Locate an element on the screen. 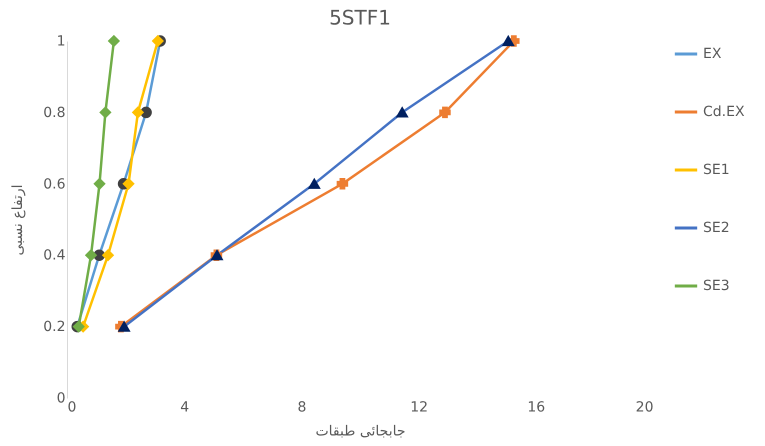 Image resolution: width=765 pixels, height=446 pixels. legend-label: Cd.EX is located at coordinates (724, 112).